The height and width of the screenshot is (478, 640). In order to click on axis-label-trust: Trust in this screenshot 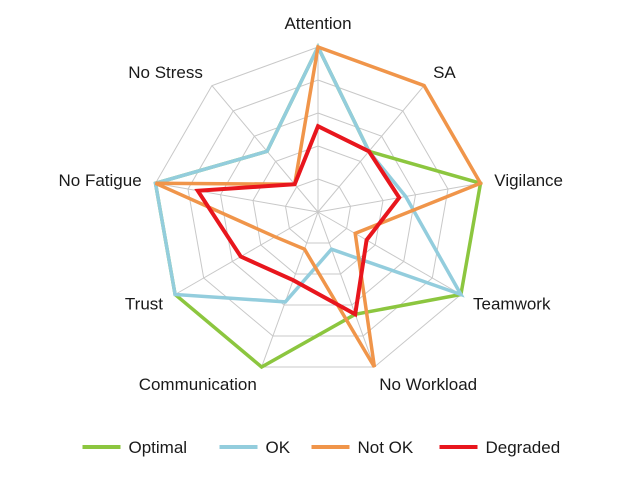, I will do `click(144, 304)`.